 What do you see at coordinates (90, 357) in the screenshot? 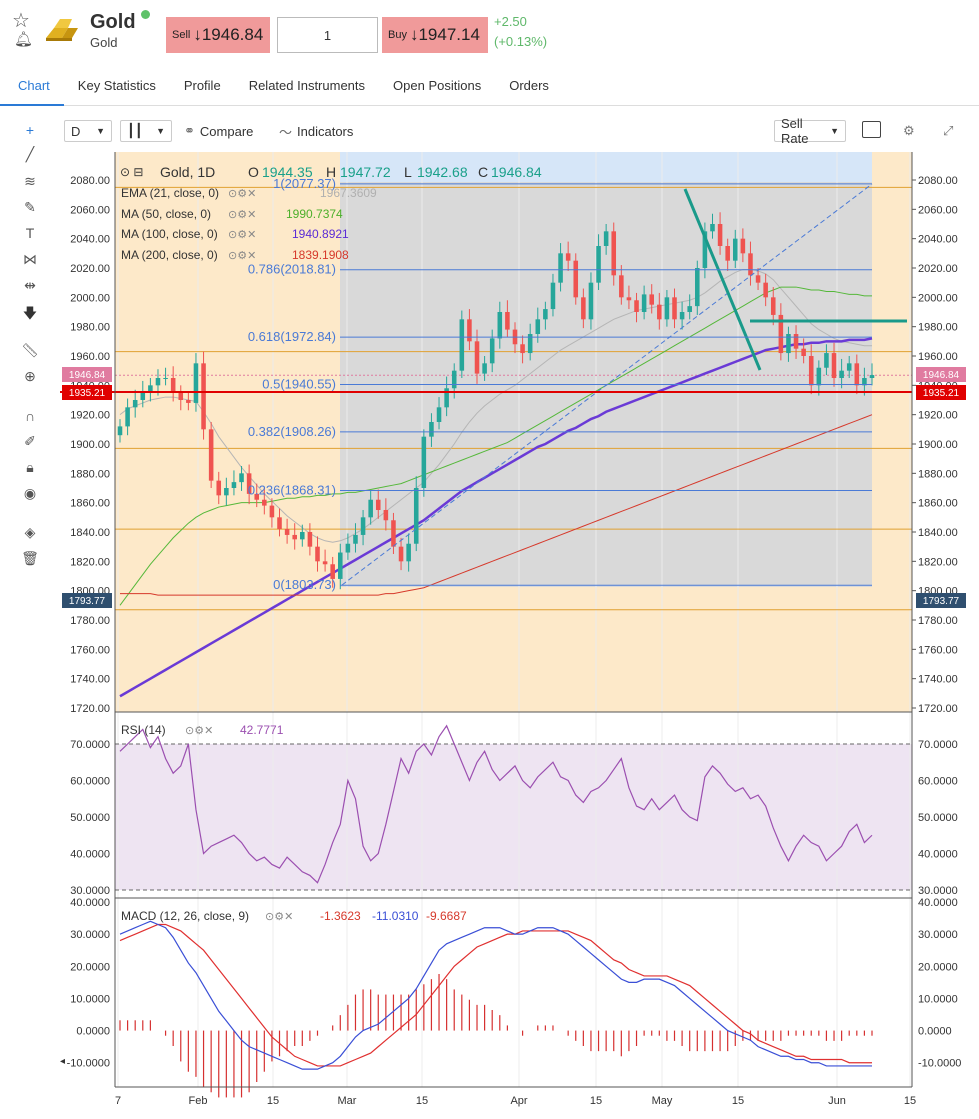
I see `y-tick-left: 1960.00` at bounding box center [90, 357].